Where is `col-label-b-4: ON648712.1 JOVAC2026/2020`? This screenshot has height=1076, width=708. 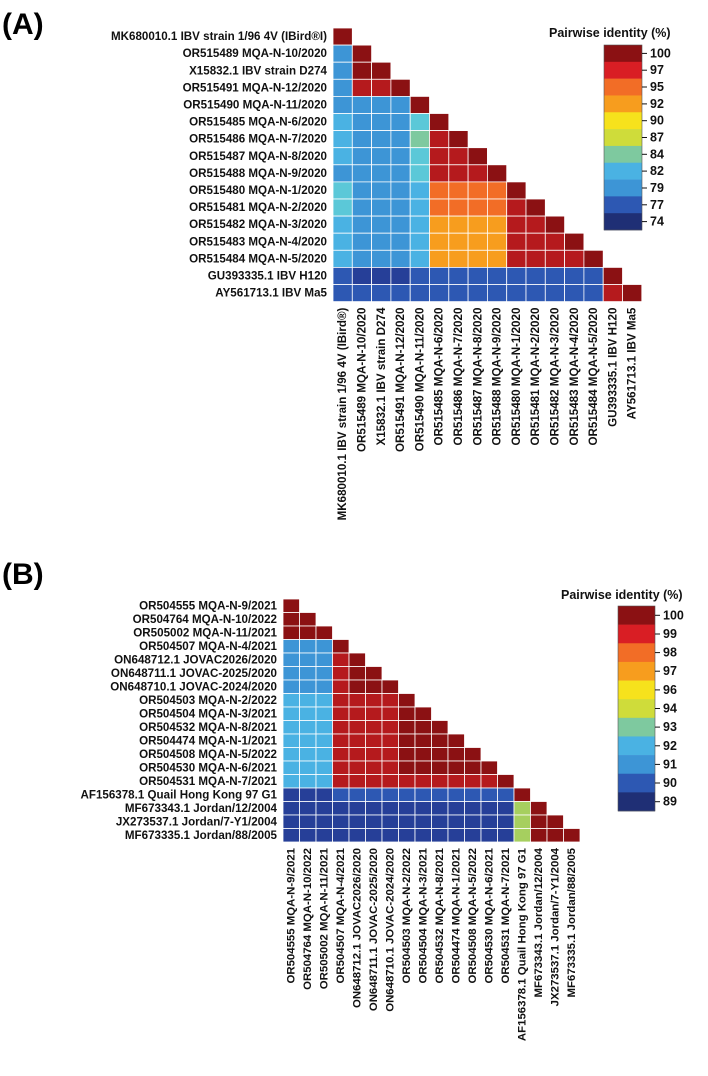
col-label-b-4: ON648712.1 JOVAC2026/2020 is located at coordinates (357, 928).